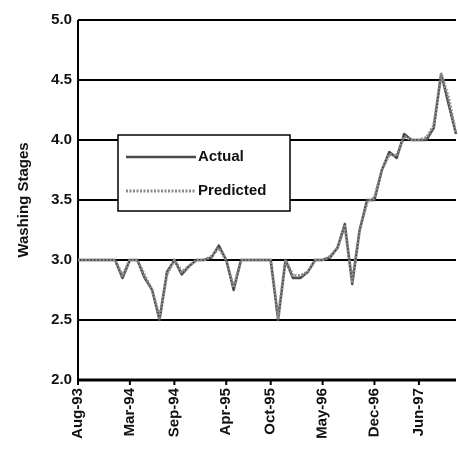 Image resolution: width=458 pixels, height=476 pixels. What do you see at coordinates (23, 199) in the screenshot?
I see `y-axis-label: Washing Stages` at bounding box center [23, 199].